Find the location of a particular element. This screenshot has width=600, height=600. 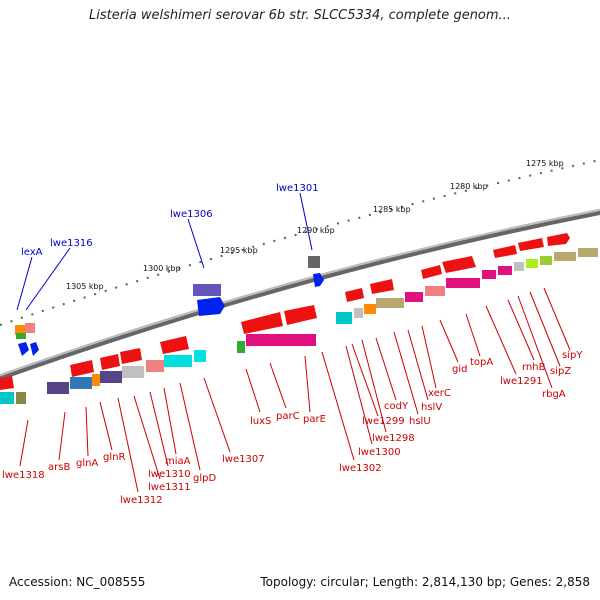

gene-label: gid is located at coordinates (459, 369).